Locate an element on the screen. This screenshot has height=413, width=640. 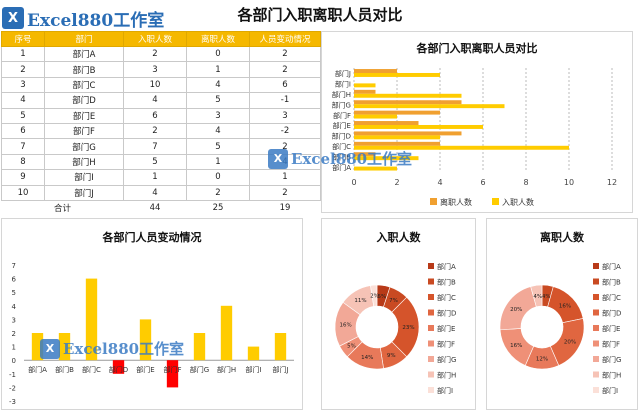
x-tick-label: 10 is located at coordinates (569, 182).